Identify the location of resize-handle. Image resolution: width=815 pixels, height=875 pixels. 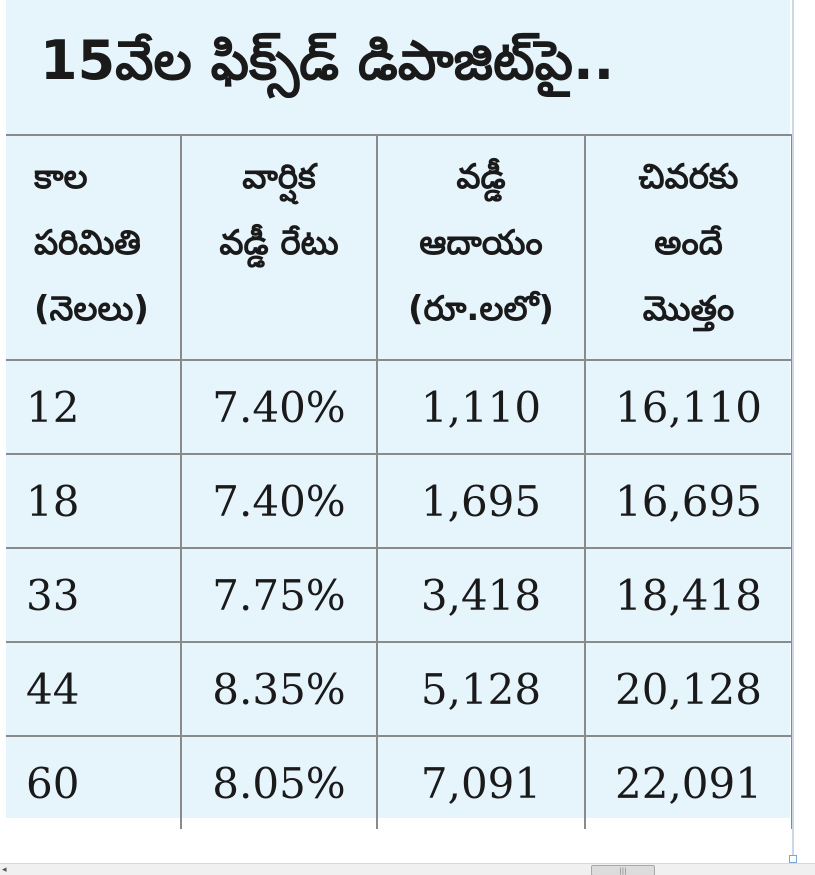
(793, 859).